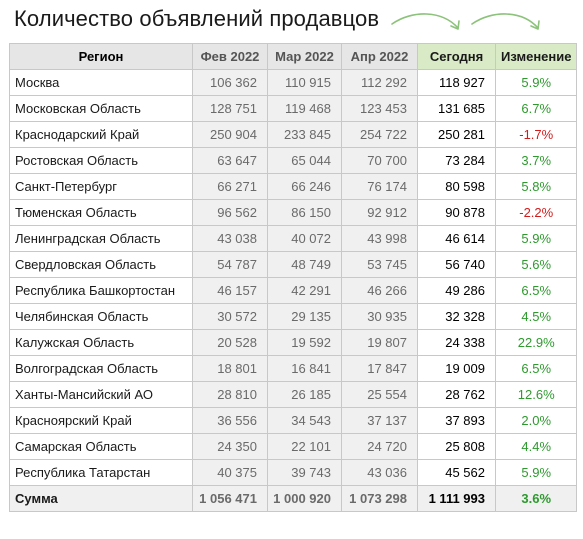 This screenshot has width=583, height=539. Describe the element at coordinates (101, 394) in the screenshot. I see `cell-region: Ханты-Мансийский АО` at that location.